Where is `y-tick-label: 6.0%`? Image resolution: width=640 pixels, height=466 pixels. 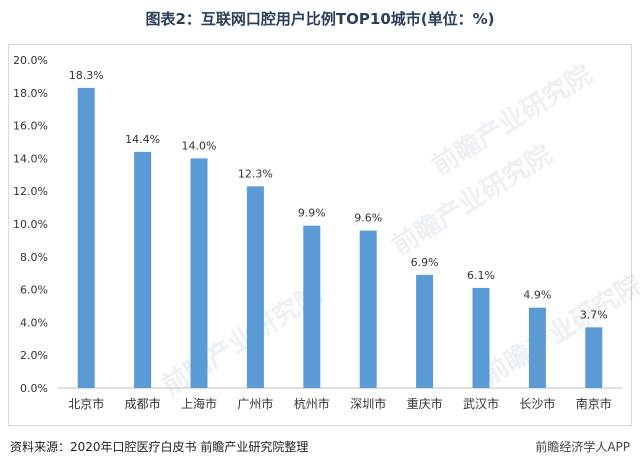
y-tick-label: 6.0% is located at coordinates (34, 290).